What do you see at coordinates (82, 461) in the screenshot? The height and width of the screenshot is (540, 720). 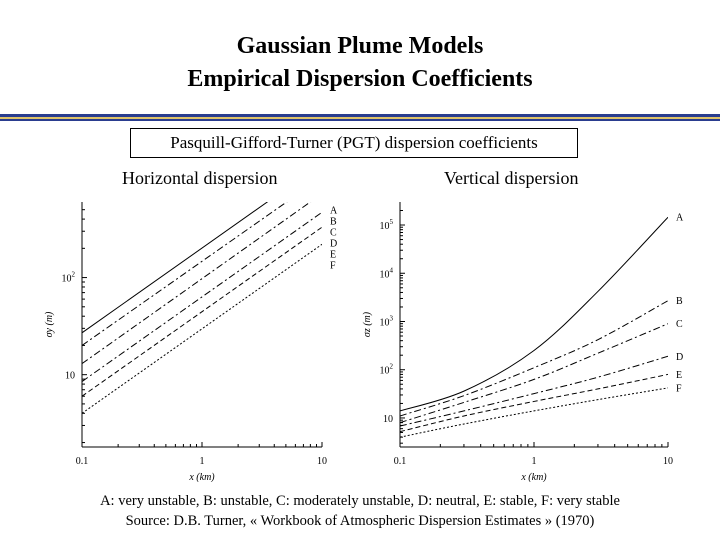 I see `horizontal-x-tick-label: 0.1` at bounding box center [82, 461].